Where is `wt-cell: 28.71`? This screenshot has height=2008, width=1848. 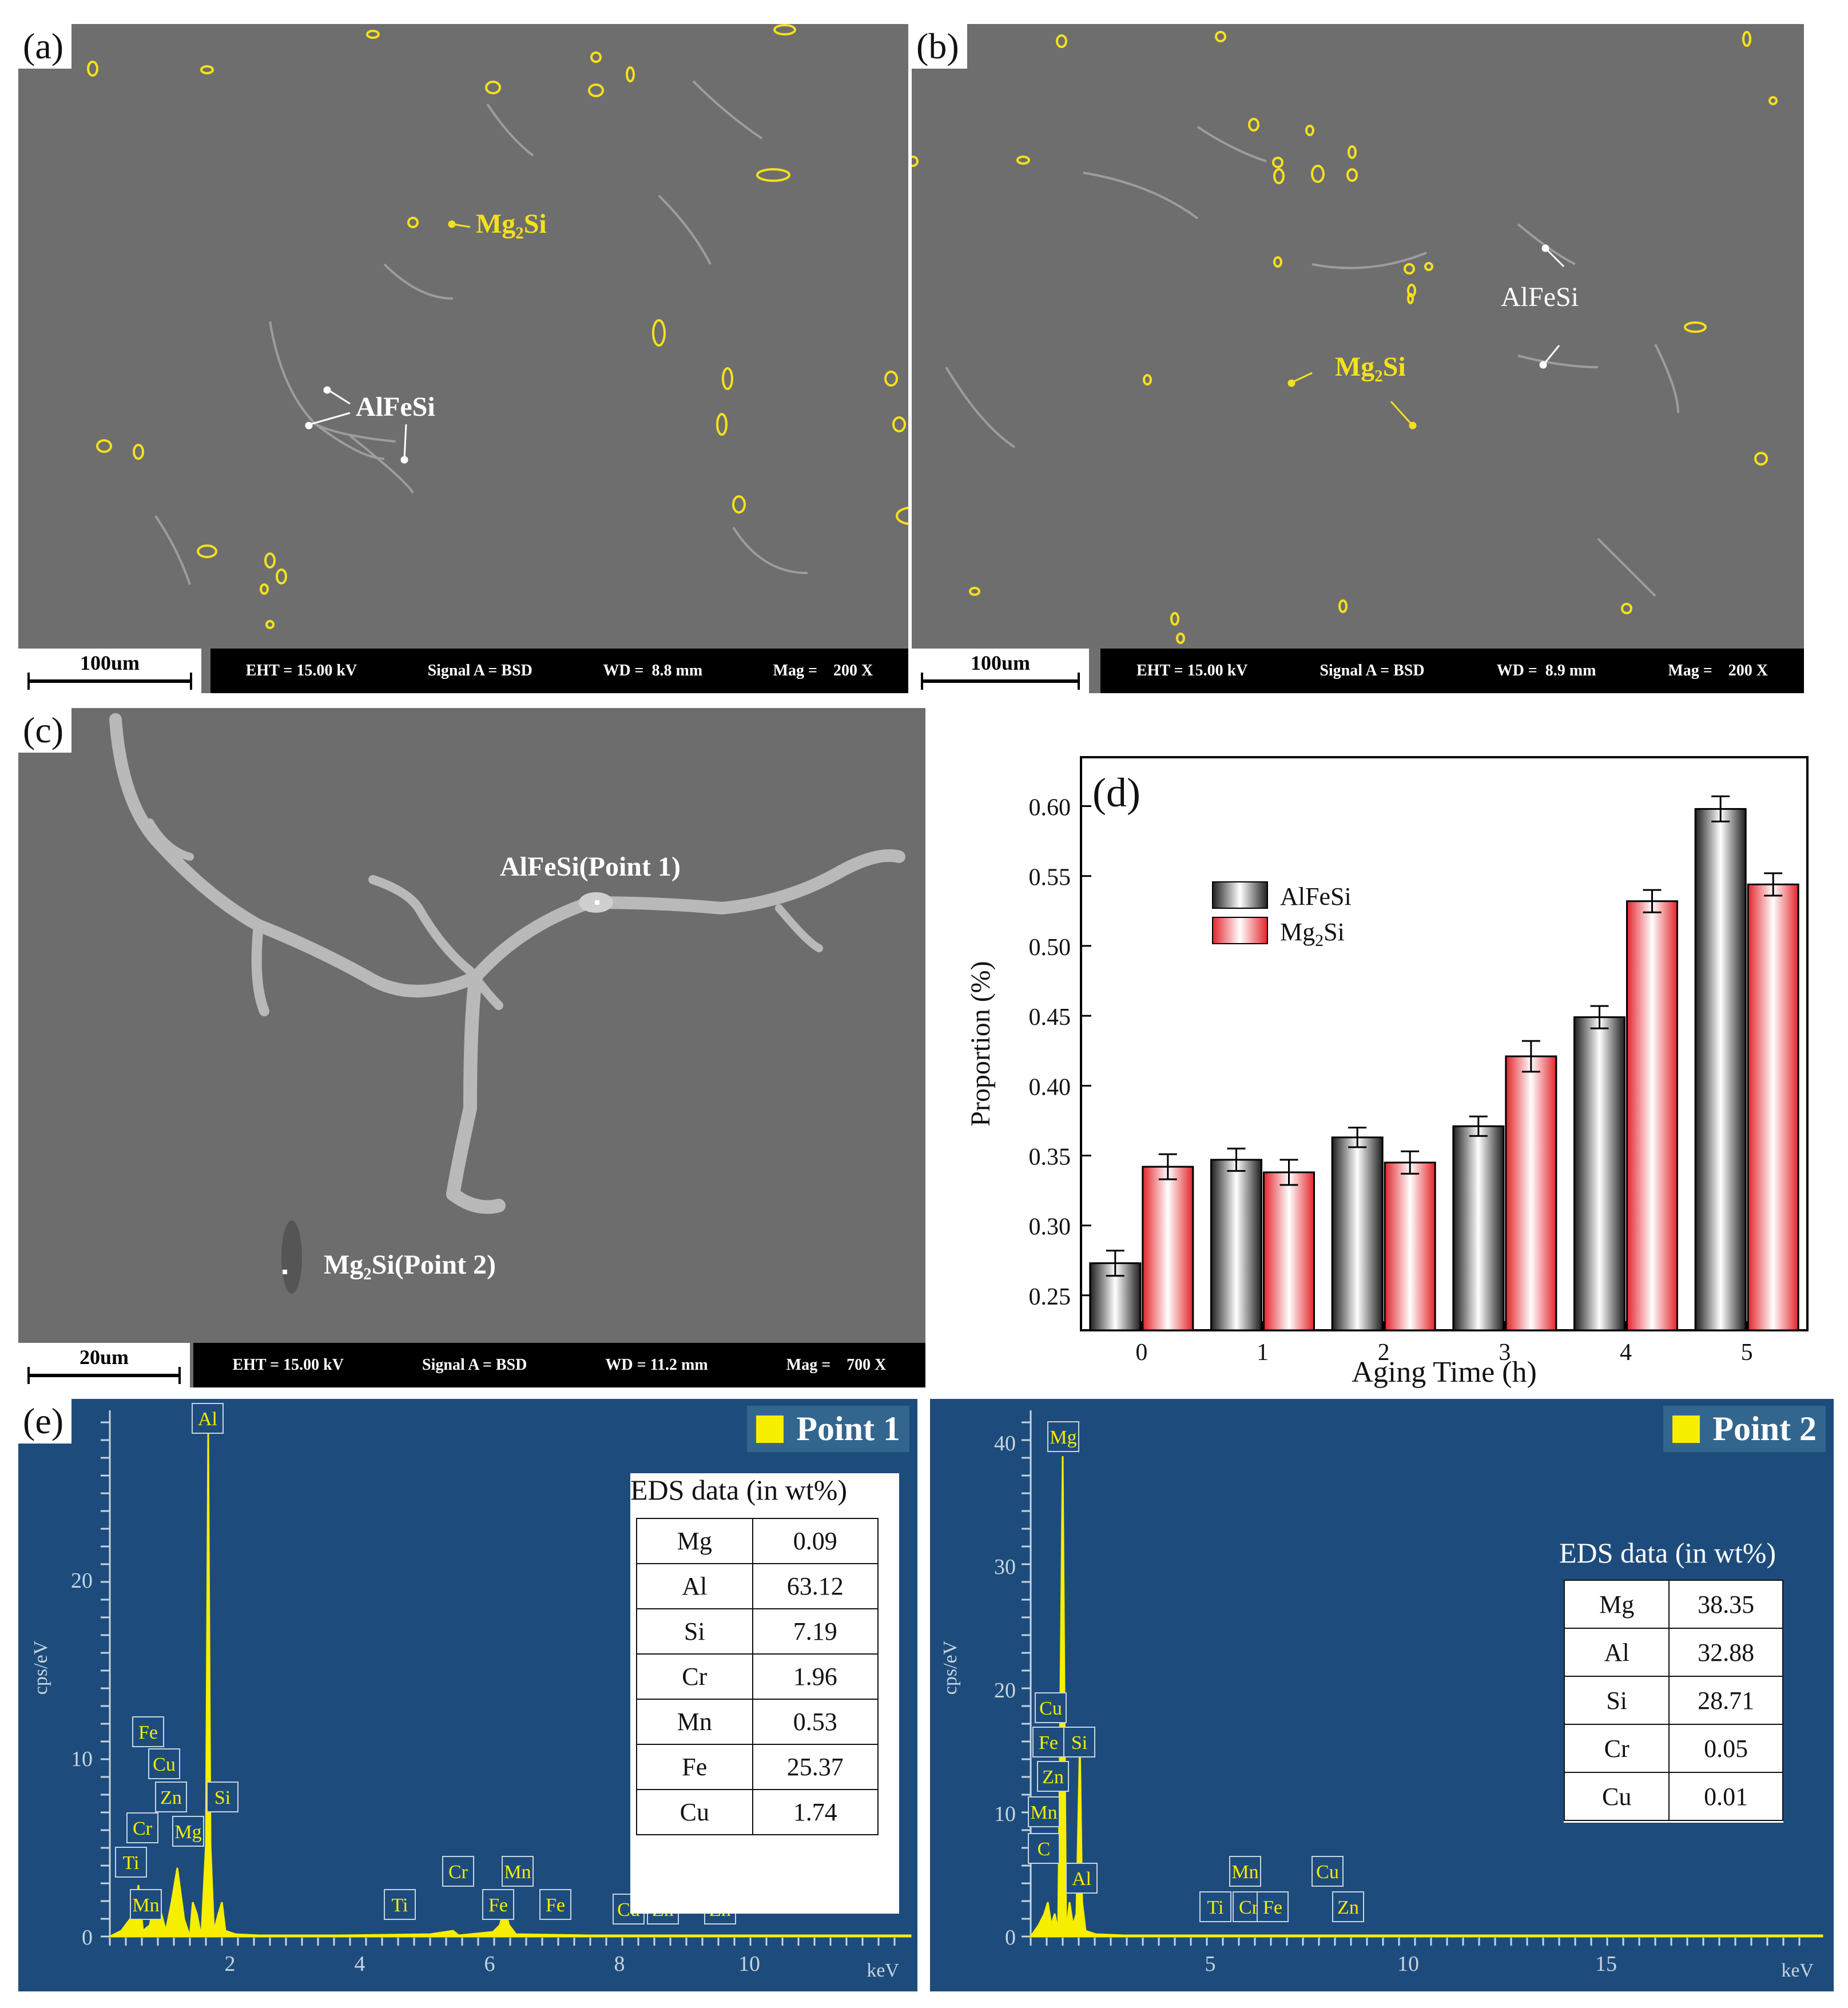
wt-cell: 28.71 is located at coordinates (1725, 1700).